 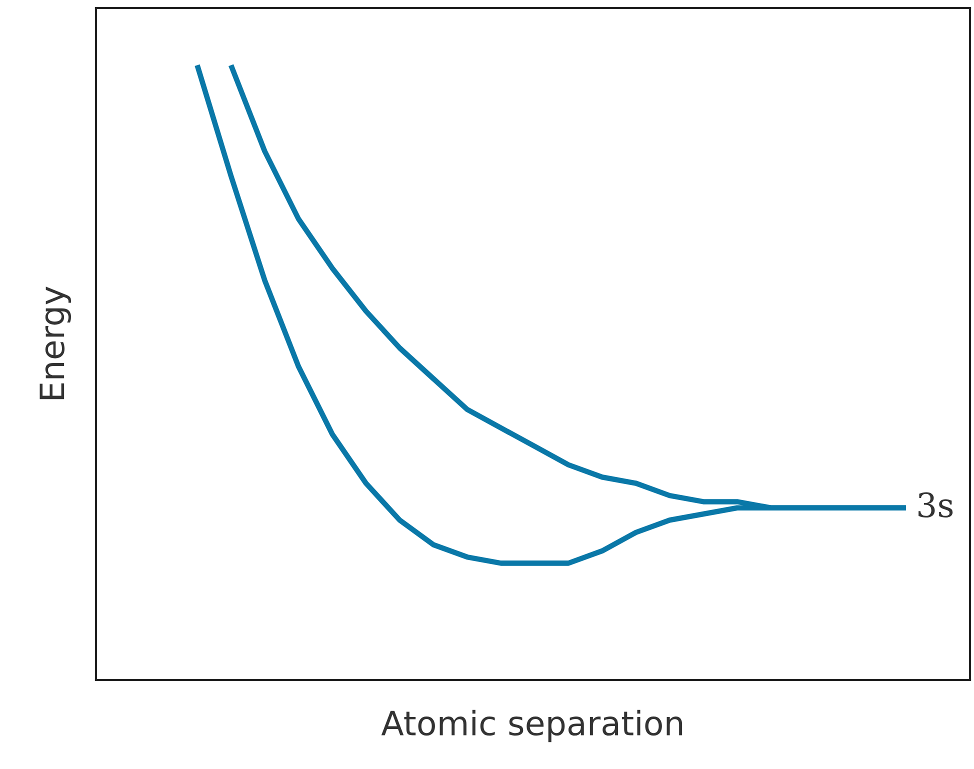 What do you see at coordinates (531, 726) in the screenshot?
I see `x-axis-title: Atomic separation` at bounding box center [531, 726].